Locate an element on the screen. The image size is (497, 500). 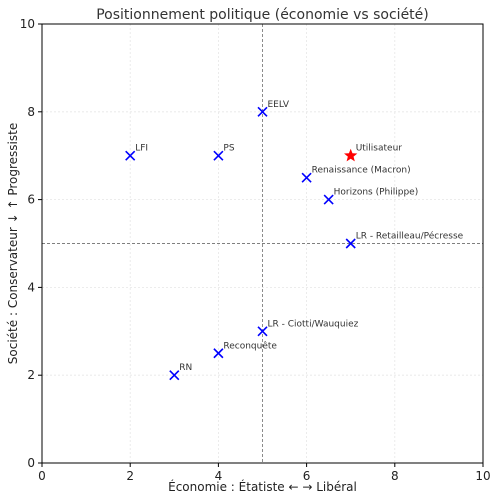
point-label: Renaissance (Macron) is located at coordinates (361, 171).